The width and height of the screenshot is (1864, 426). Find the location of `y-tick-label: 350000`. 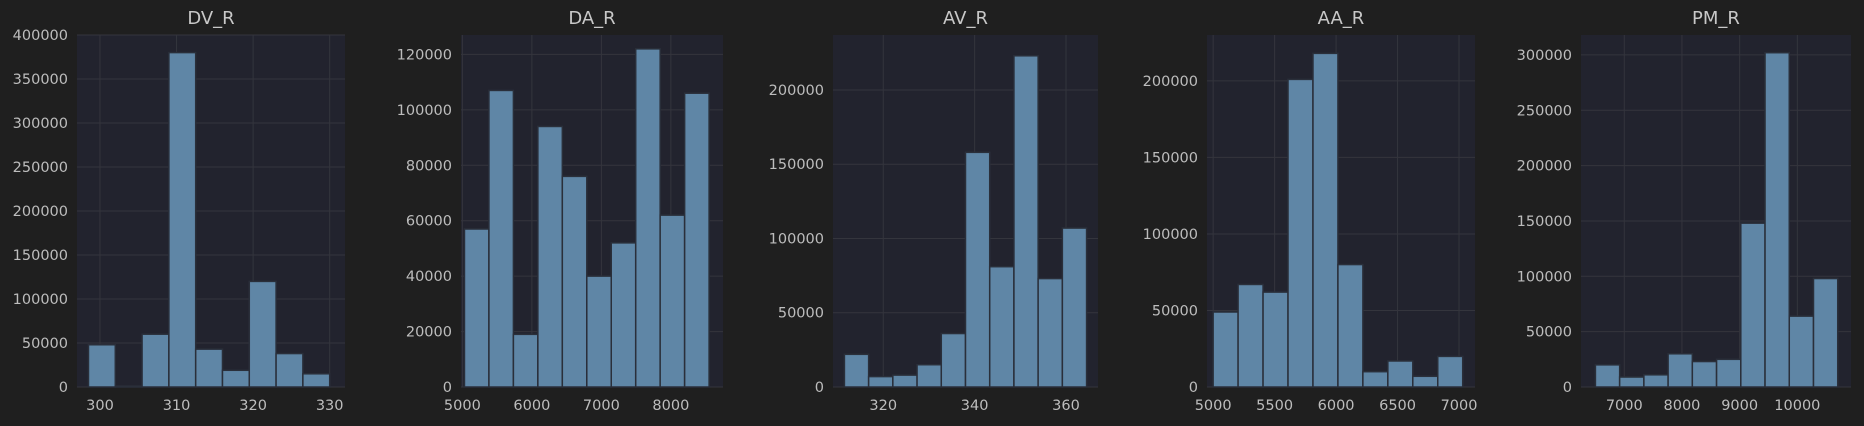

y-tick-label: 350000 is located at coordinates (40, 80).